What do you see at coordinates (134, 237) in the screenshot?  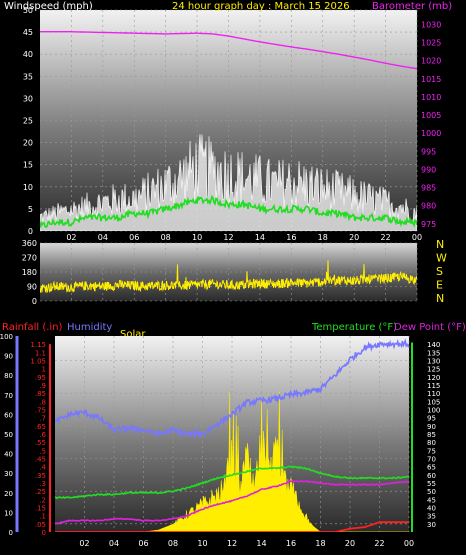 I see `wind-x-tick-label: 06` at bounding box center [134, 237].